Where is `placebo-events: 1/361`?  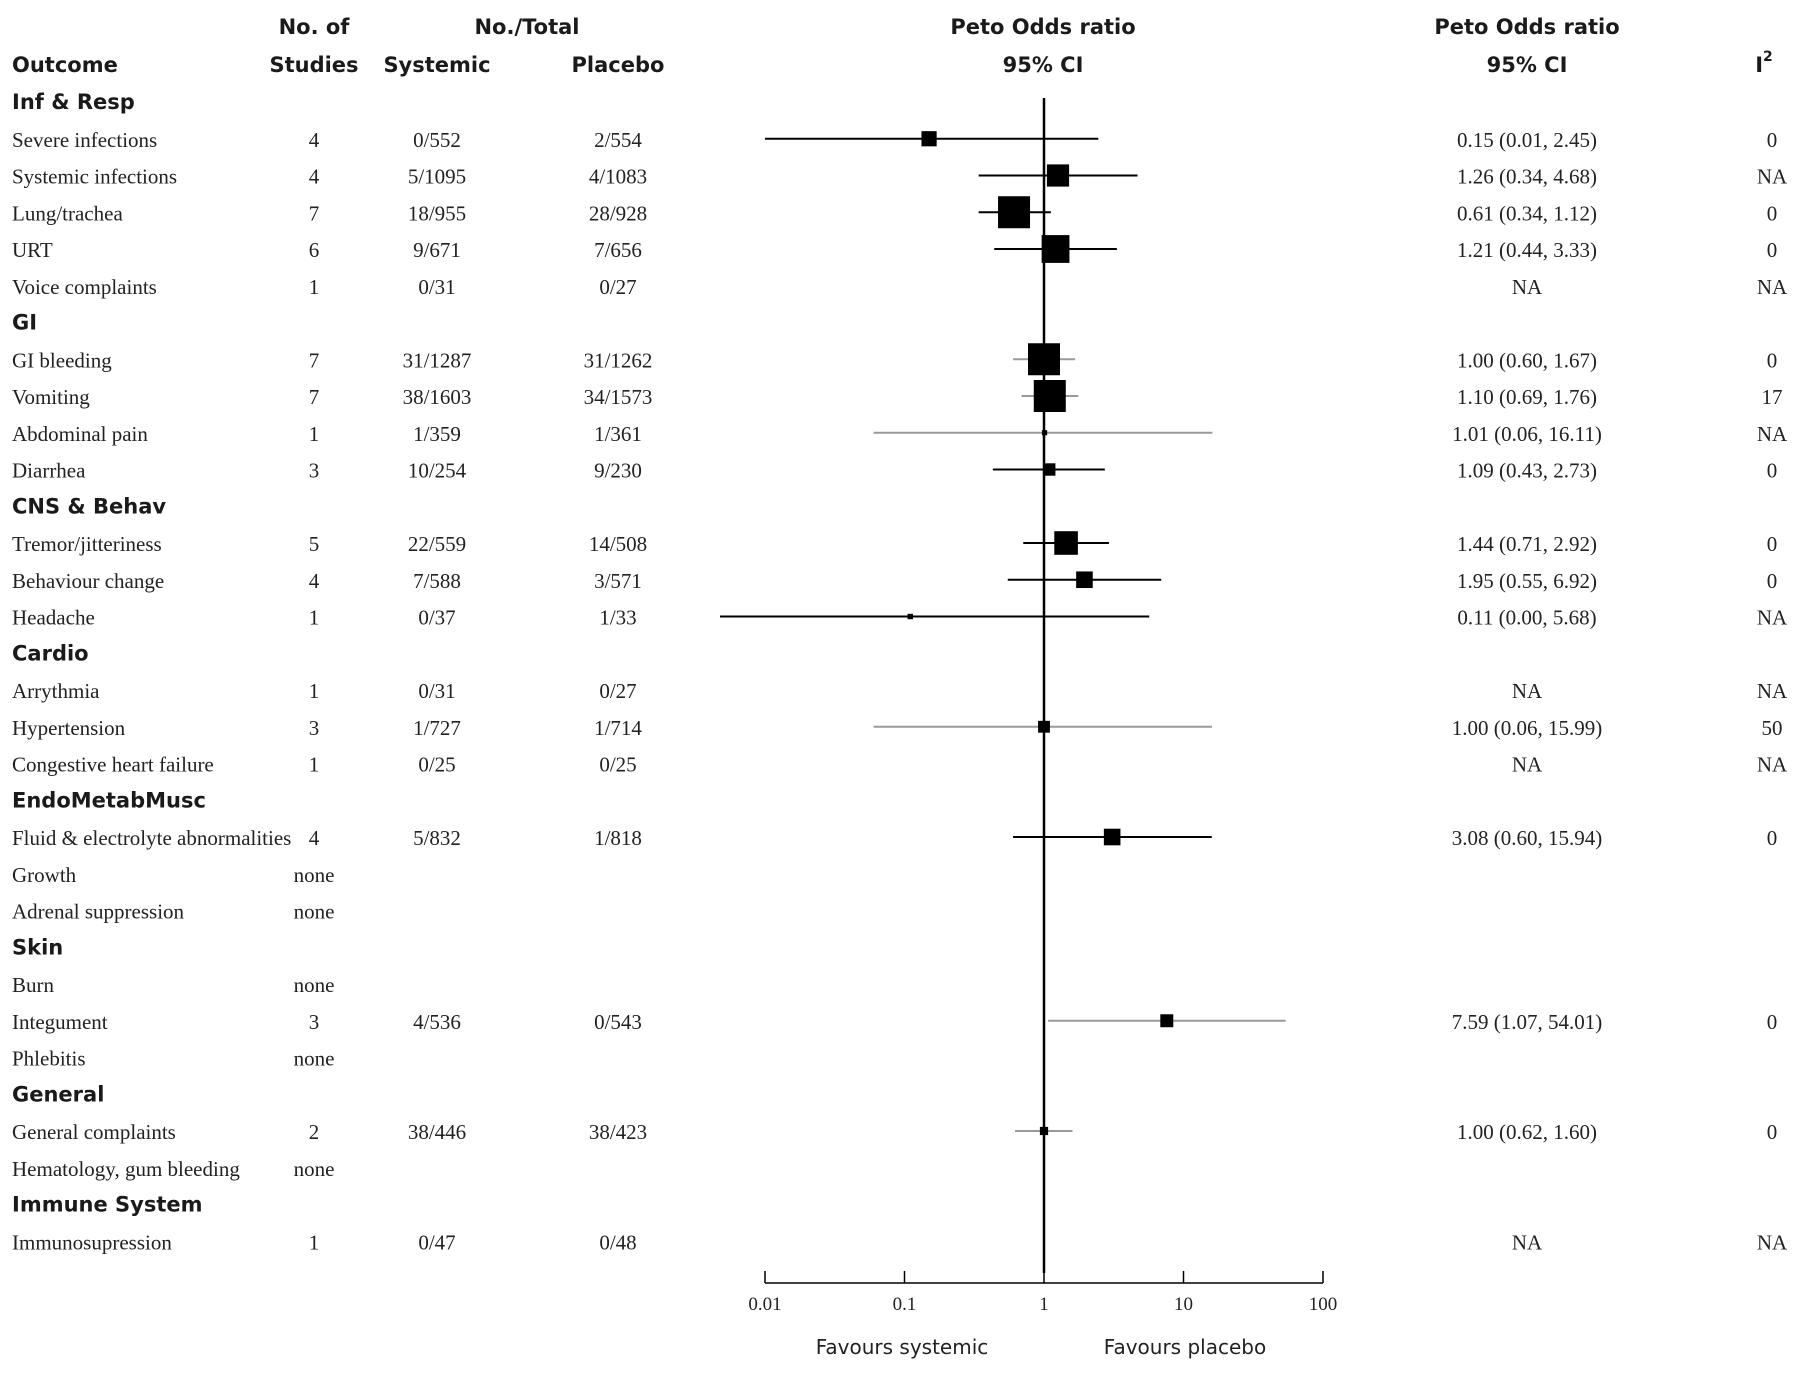 placebo-events: 1/361 is located at coordinates (618, 434).